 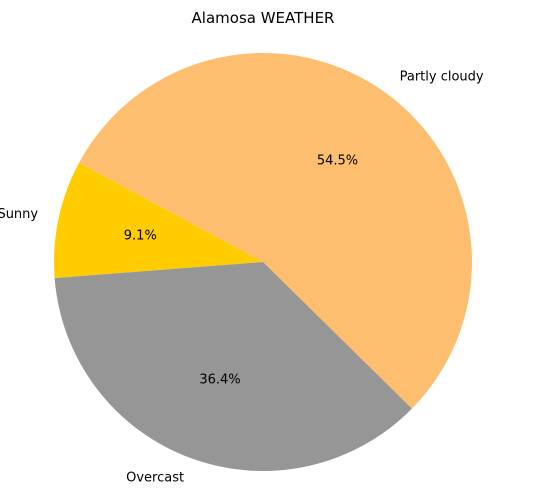 I want to click on chart-title: Alamosa WEATHER, so click(x=263, y=18).